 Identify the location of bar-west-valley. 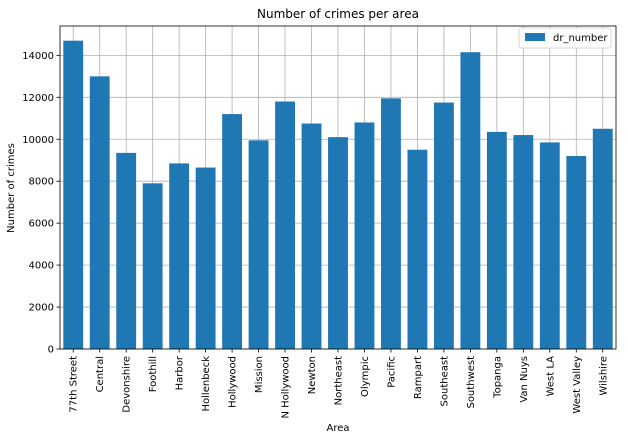
(576, 252).